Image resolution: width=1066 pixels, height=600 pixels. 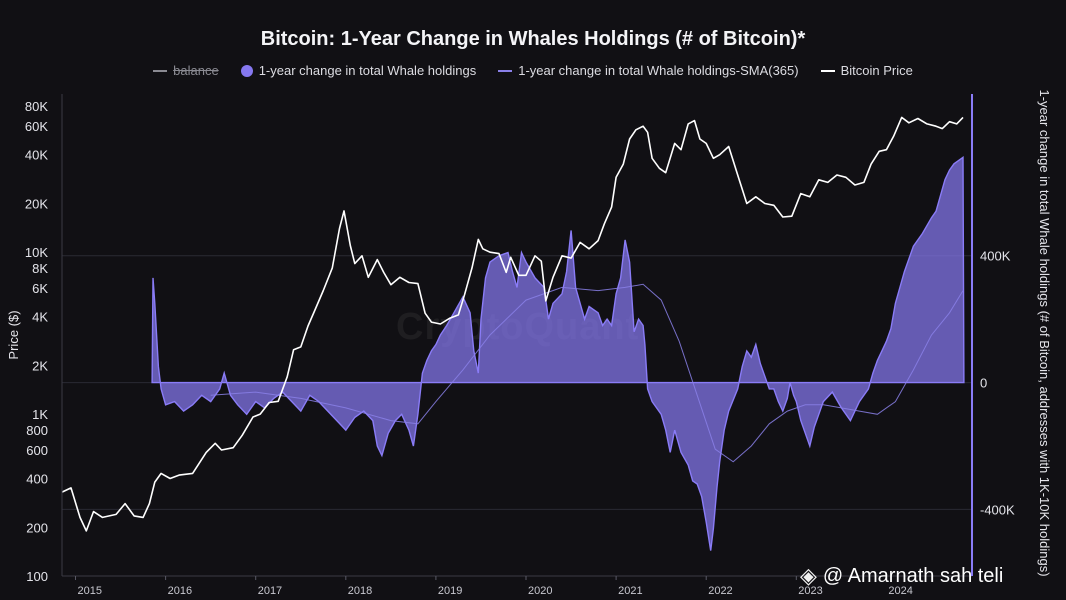 I want to click on legend-swatch-whale-change, so click(x=246, y=70).